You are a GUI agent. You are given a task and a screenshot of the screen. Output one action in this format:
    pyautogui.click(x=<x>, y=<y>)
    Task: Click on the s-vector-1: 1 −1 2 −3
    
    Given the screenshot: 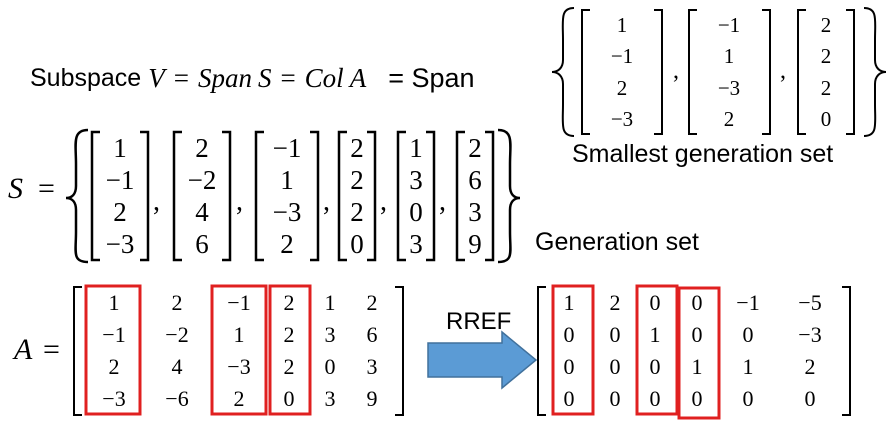 What is the action you would take?
    pyautogui.click(x=120, y=196)
    